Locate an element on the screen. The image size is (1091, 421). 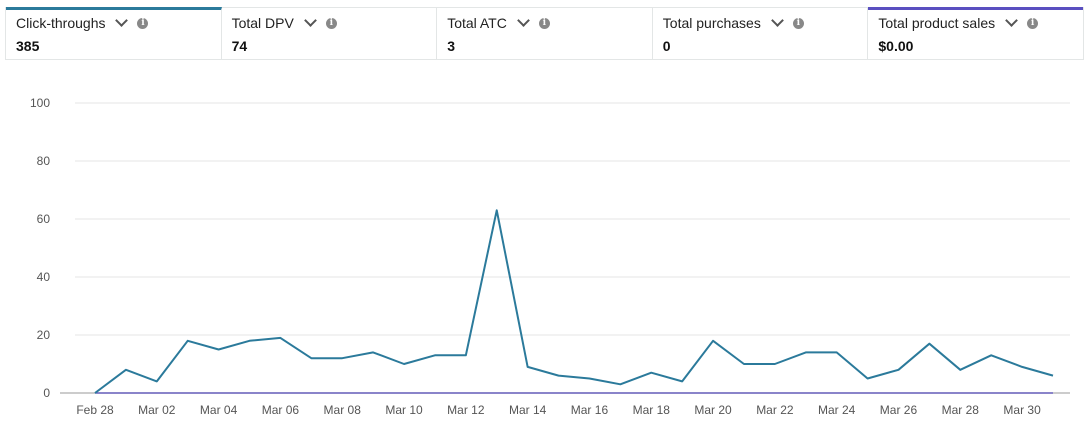
metric-label: Click-throughs is located at coordinates (61, 23).